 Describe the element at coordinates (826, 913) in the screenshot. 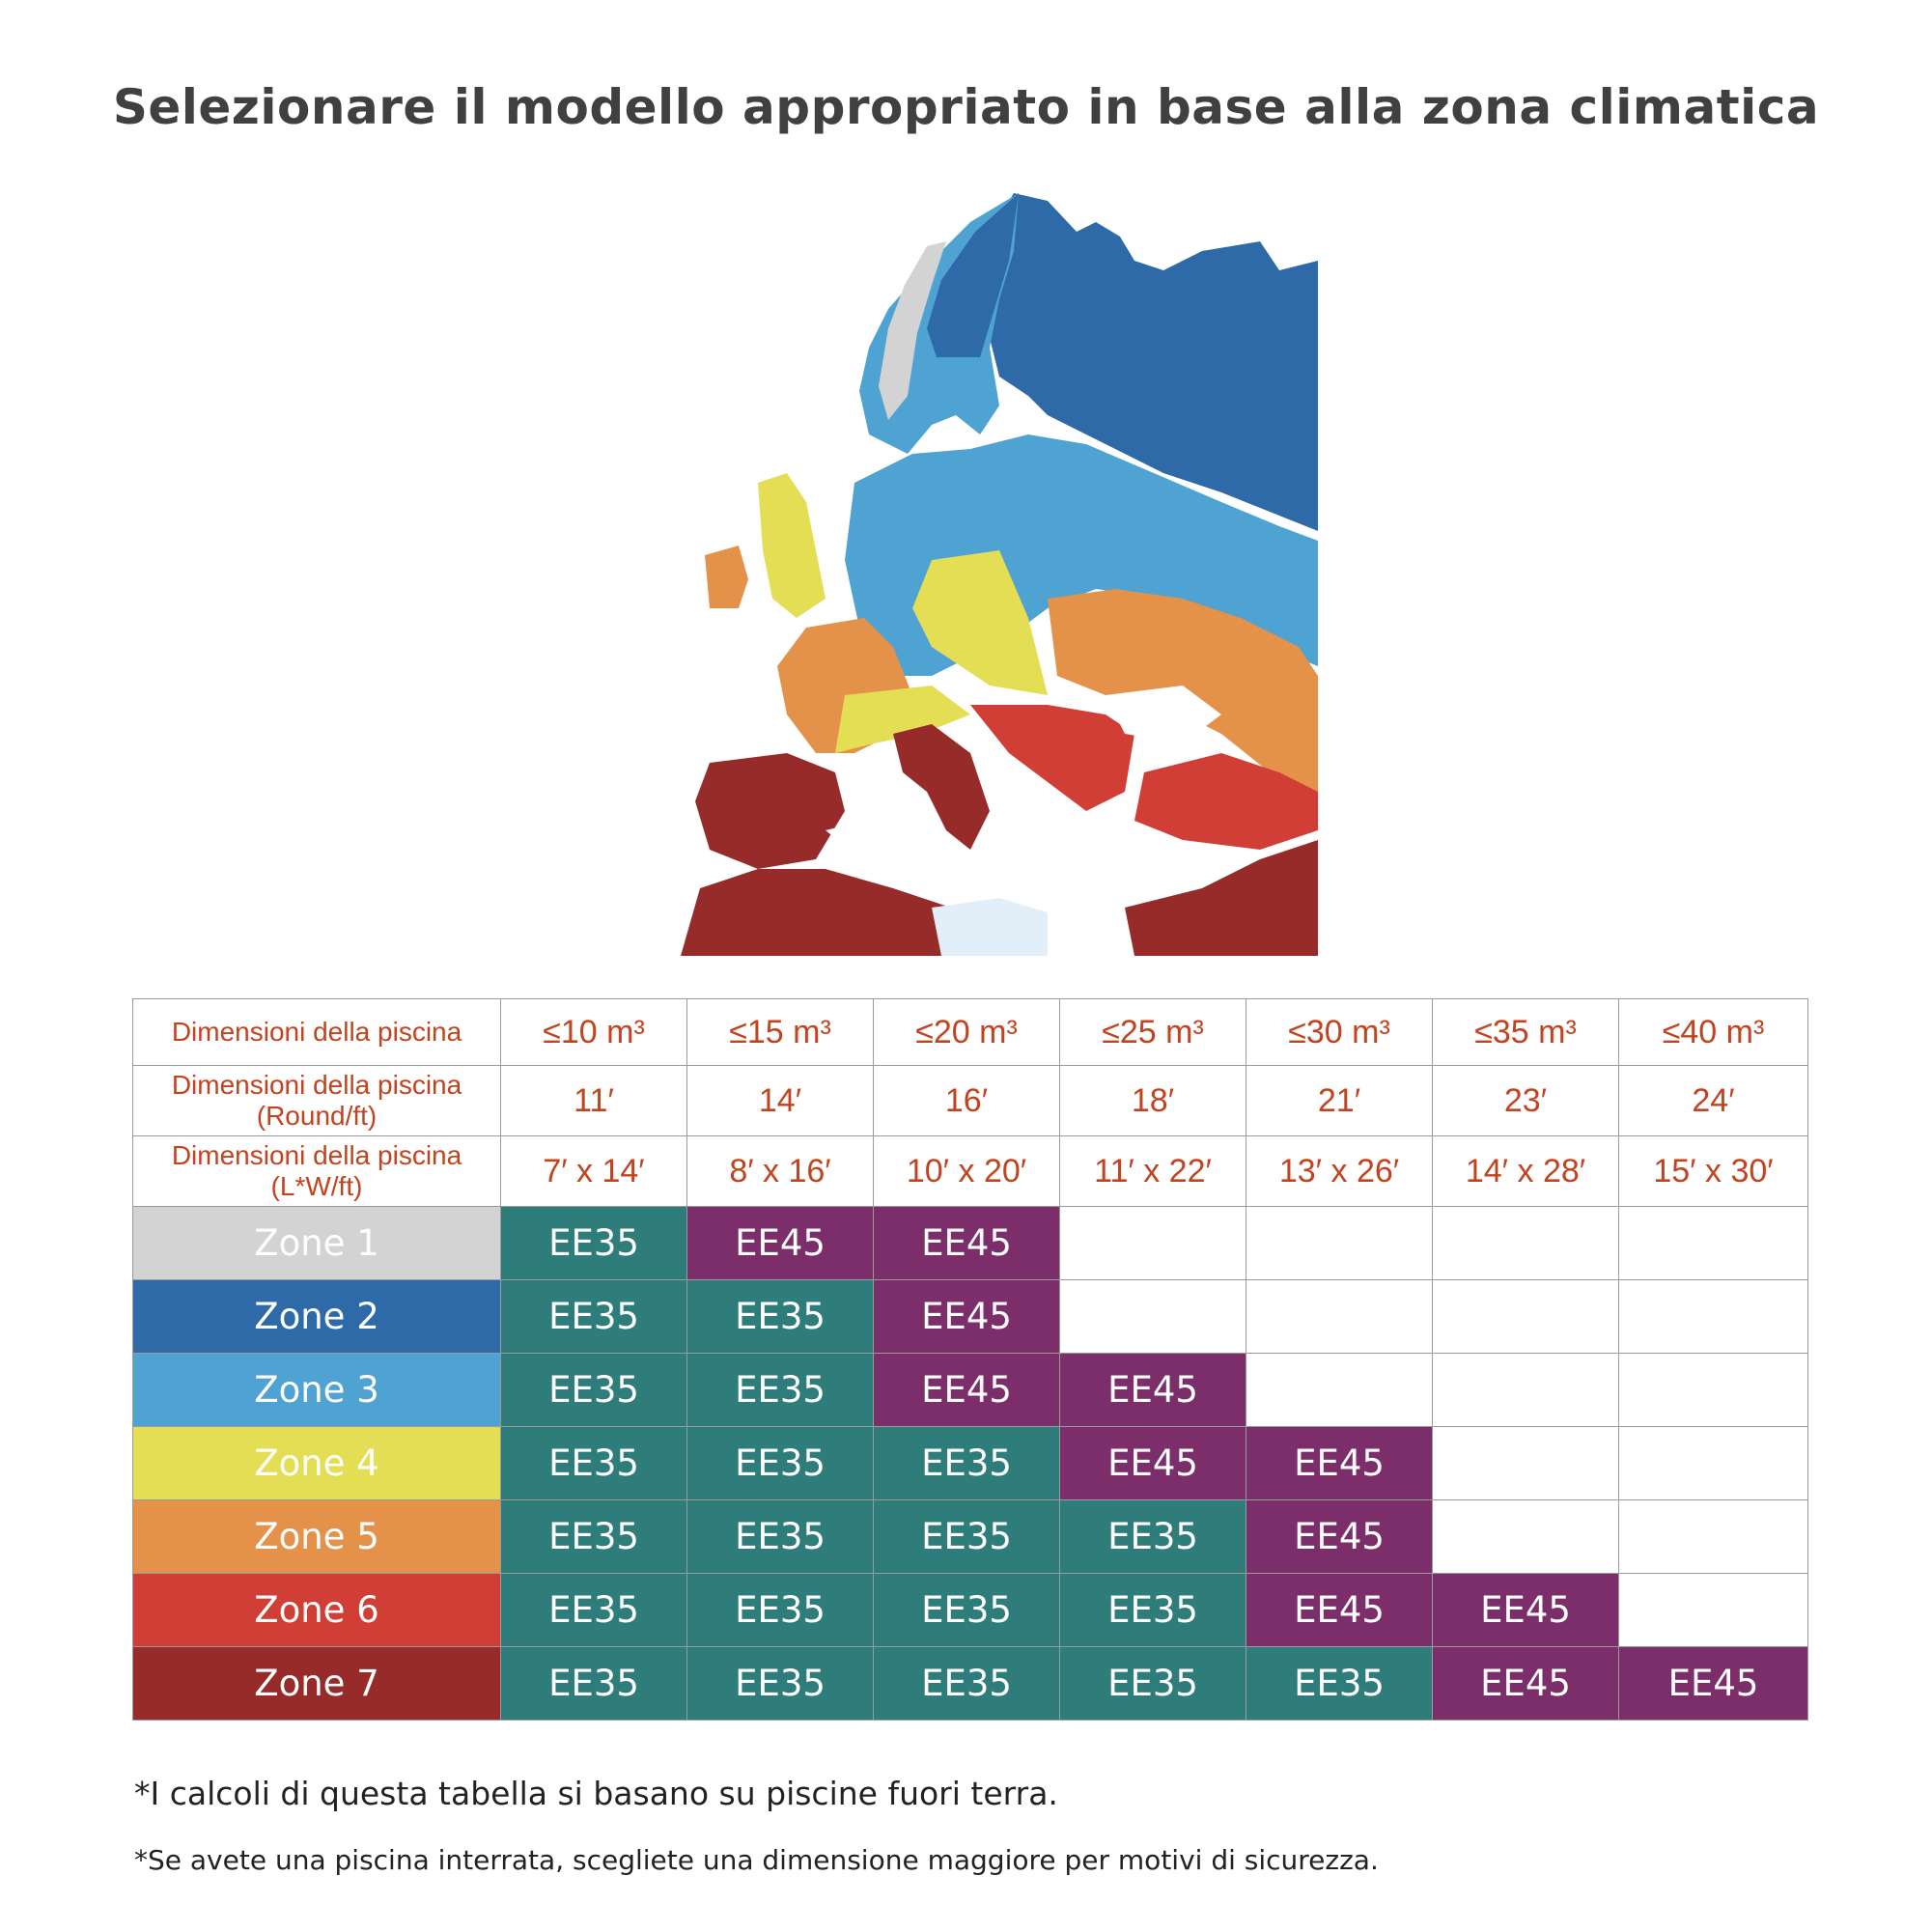

I see `map-region-north-africa` at that location.